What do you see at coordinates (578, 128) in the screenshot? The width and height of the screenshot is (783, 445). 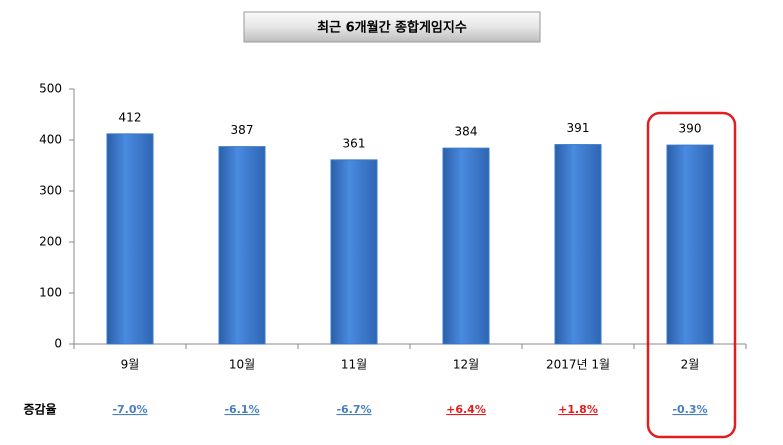 I see `value-label: 391` at bounding box center [578, 128].